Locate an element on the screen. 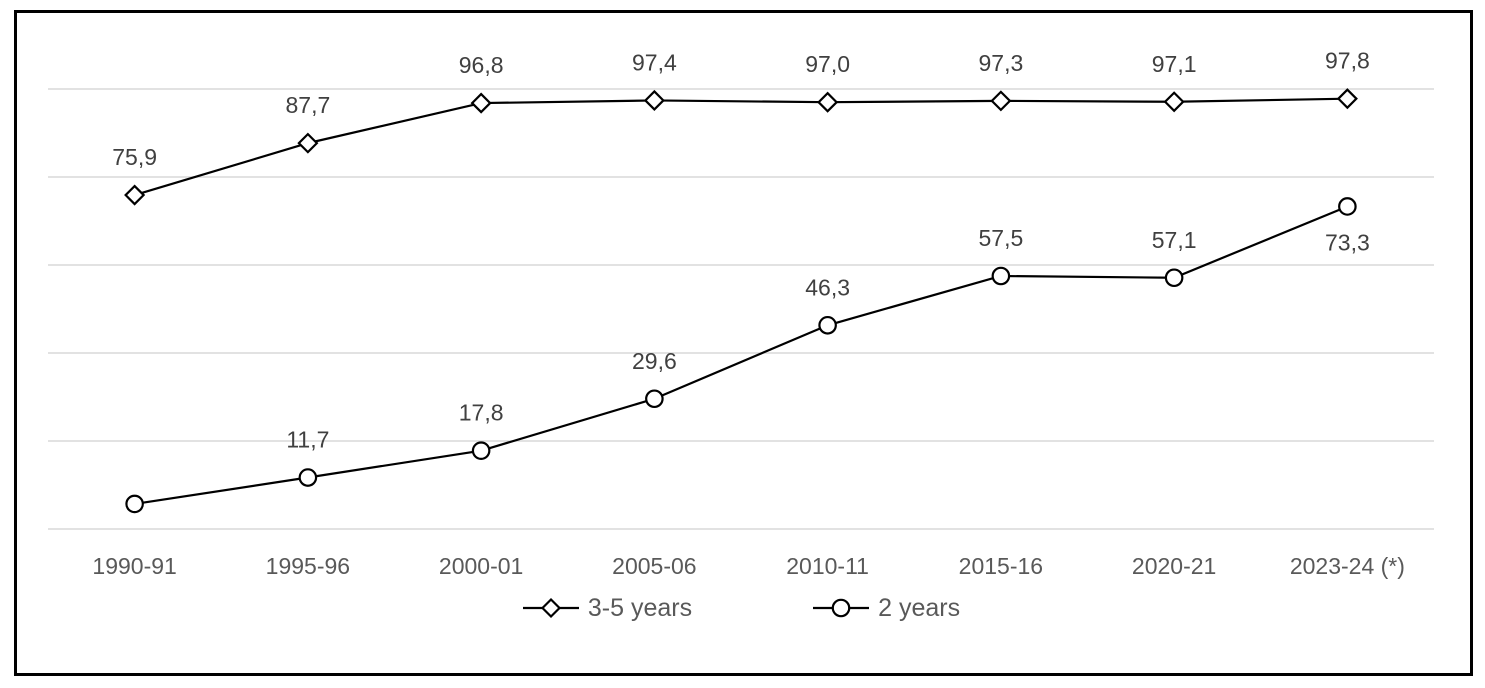 This screenshot has width=1485, height=688. x-axis-label: 2023-24 (*) is located at coordinates (1347, 566).